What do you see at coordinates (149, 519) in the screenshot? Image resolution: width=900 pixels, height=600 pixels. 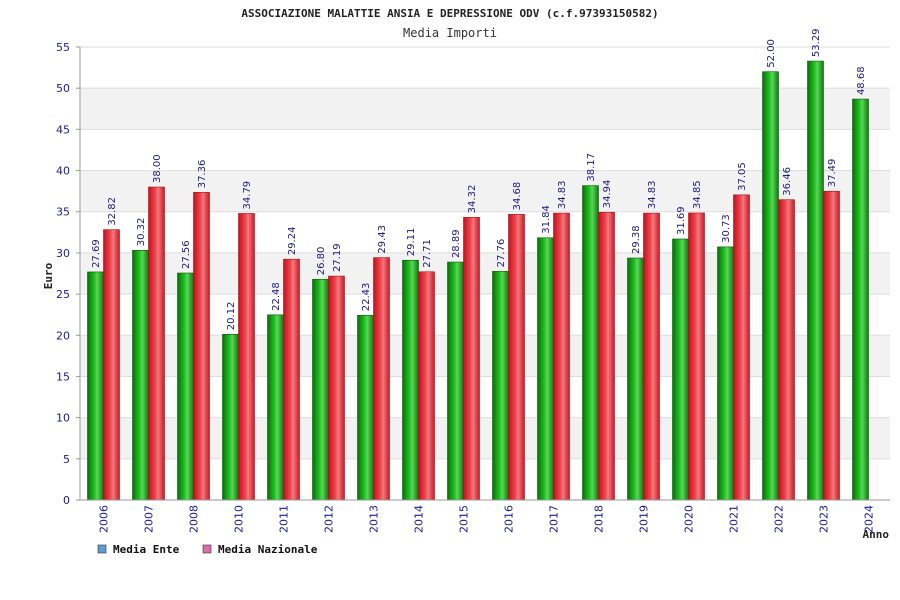 I see `x-tick-label: 2007` at bounding box center [149, 519].